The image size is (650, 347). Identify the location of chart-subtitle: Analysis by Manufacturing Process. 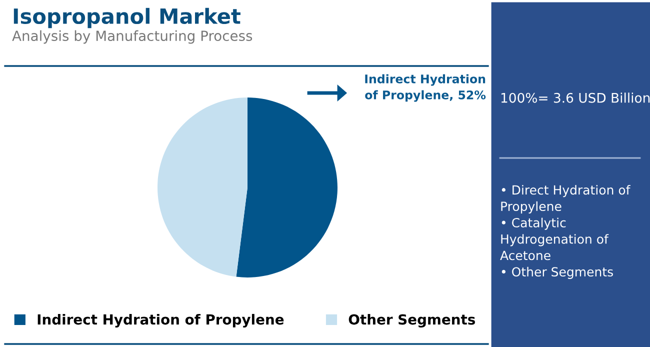
(132, 37).